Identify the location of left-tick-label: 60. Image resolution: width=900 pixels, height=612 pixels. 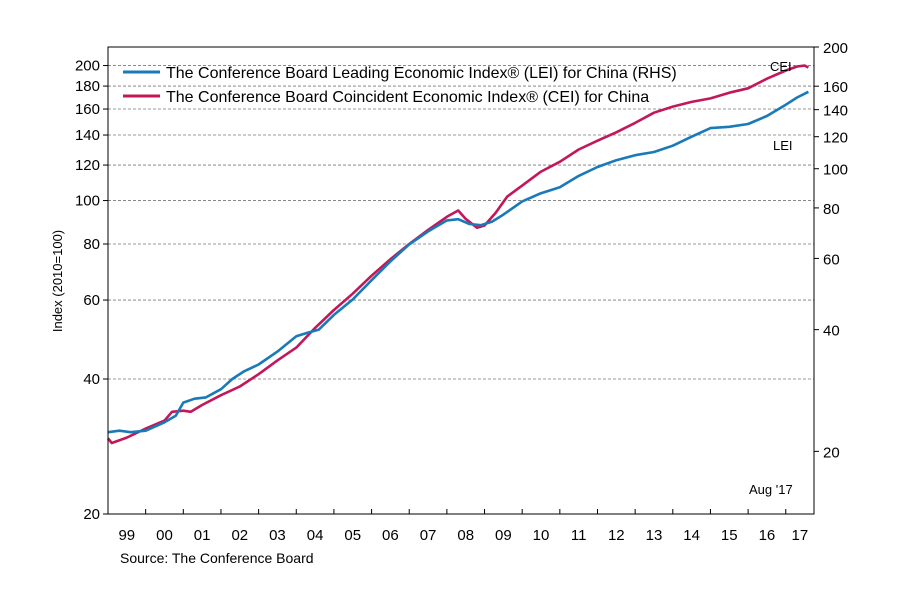
(91, 300).